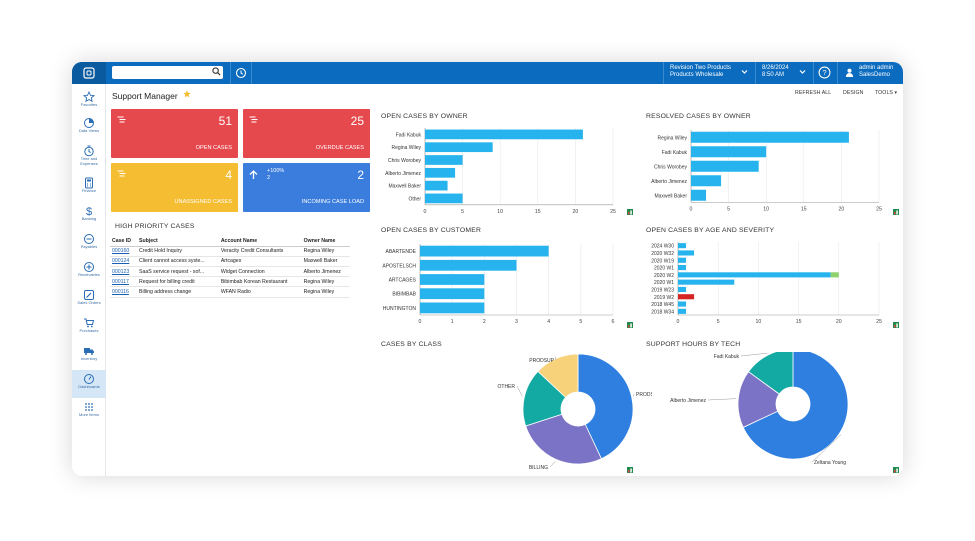  I want to click on column-header: Owner Name, so click(325, 241).